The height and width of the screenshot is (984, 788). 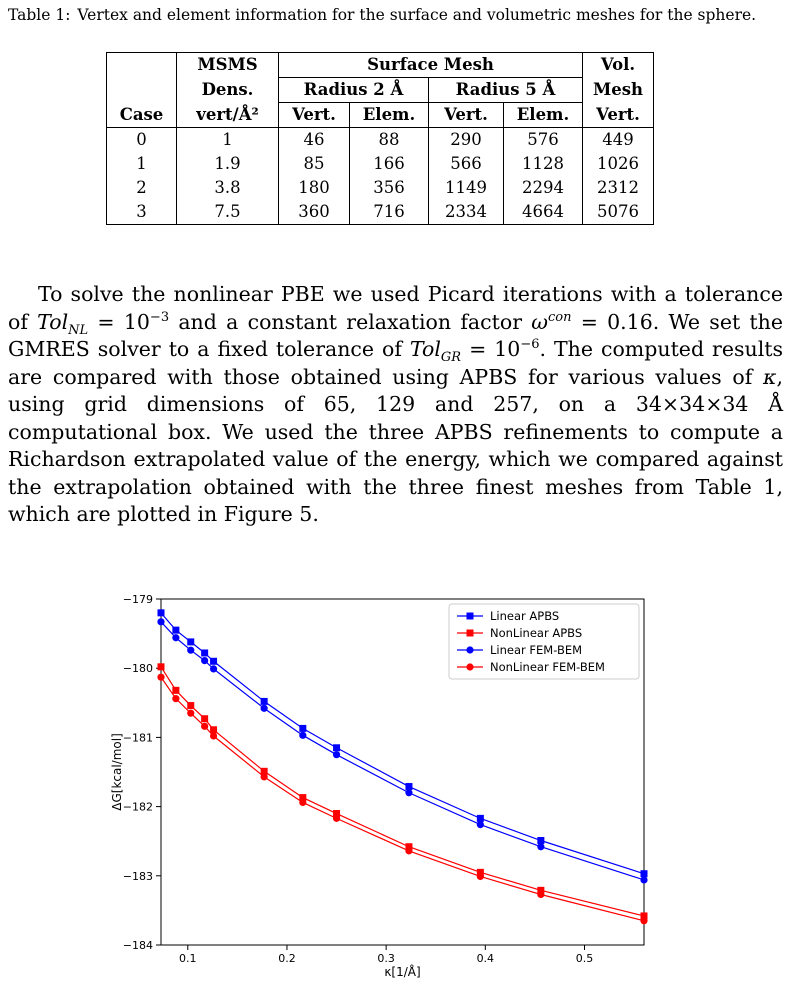 What do you see at coordinates (505, 90) in the screenshot?
I see `header-radius-5: Radius 5 Å` at bounding box center [505, 90].